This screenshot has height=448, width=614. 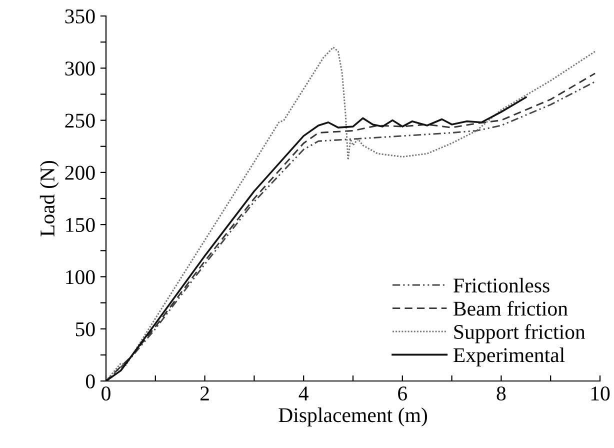 What do you see at coordinates (204, 393) in the screenshot?
I see `x-tick-label: 2` at bounding box center [204, 393].